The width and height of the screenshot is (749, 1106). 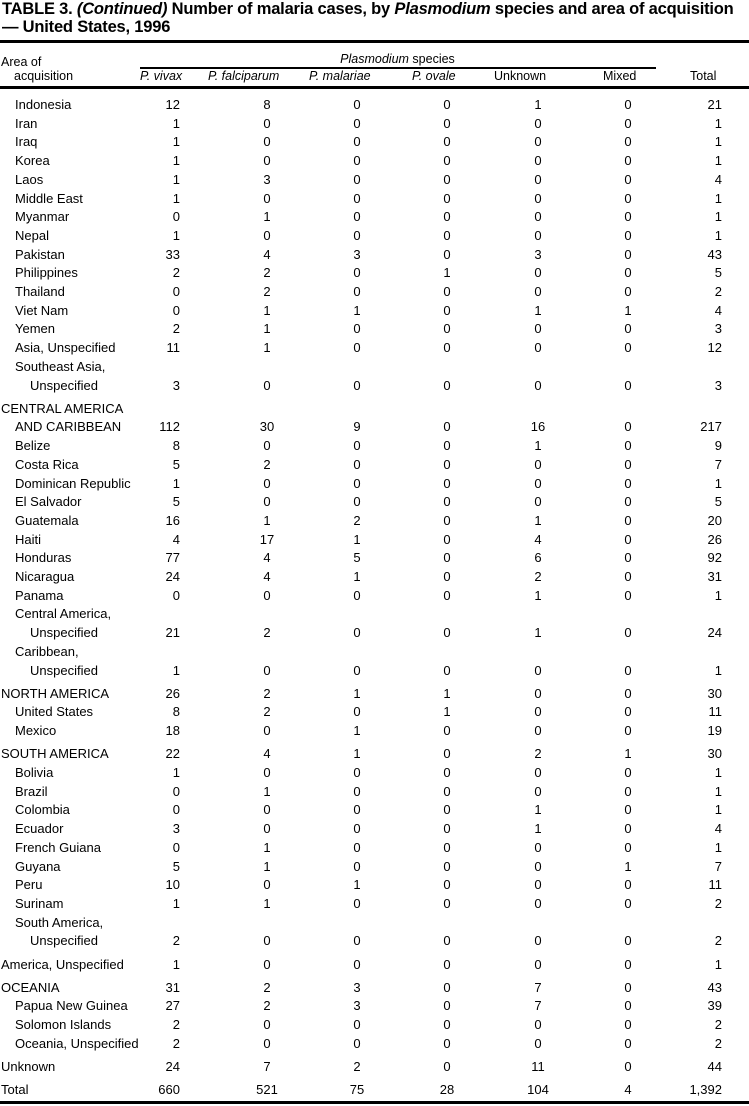 I want to click on row-label: United States, so click(x=54, y=712).